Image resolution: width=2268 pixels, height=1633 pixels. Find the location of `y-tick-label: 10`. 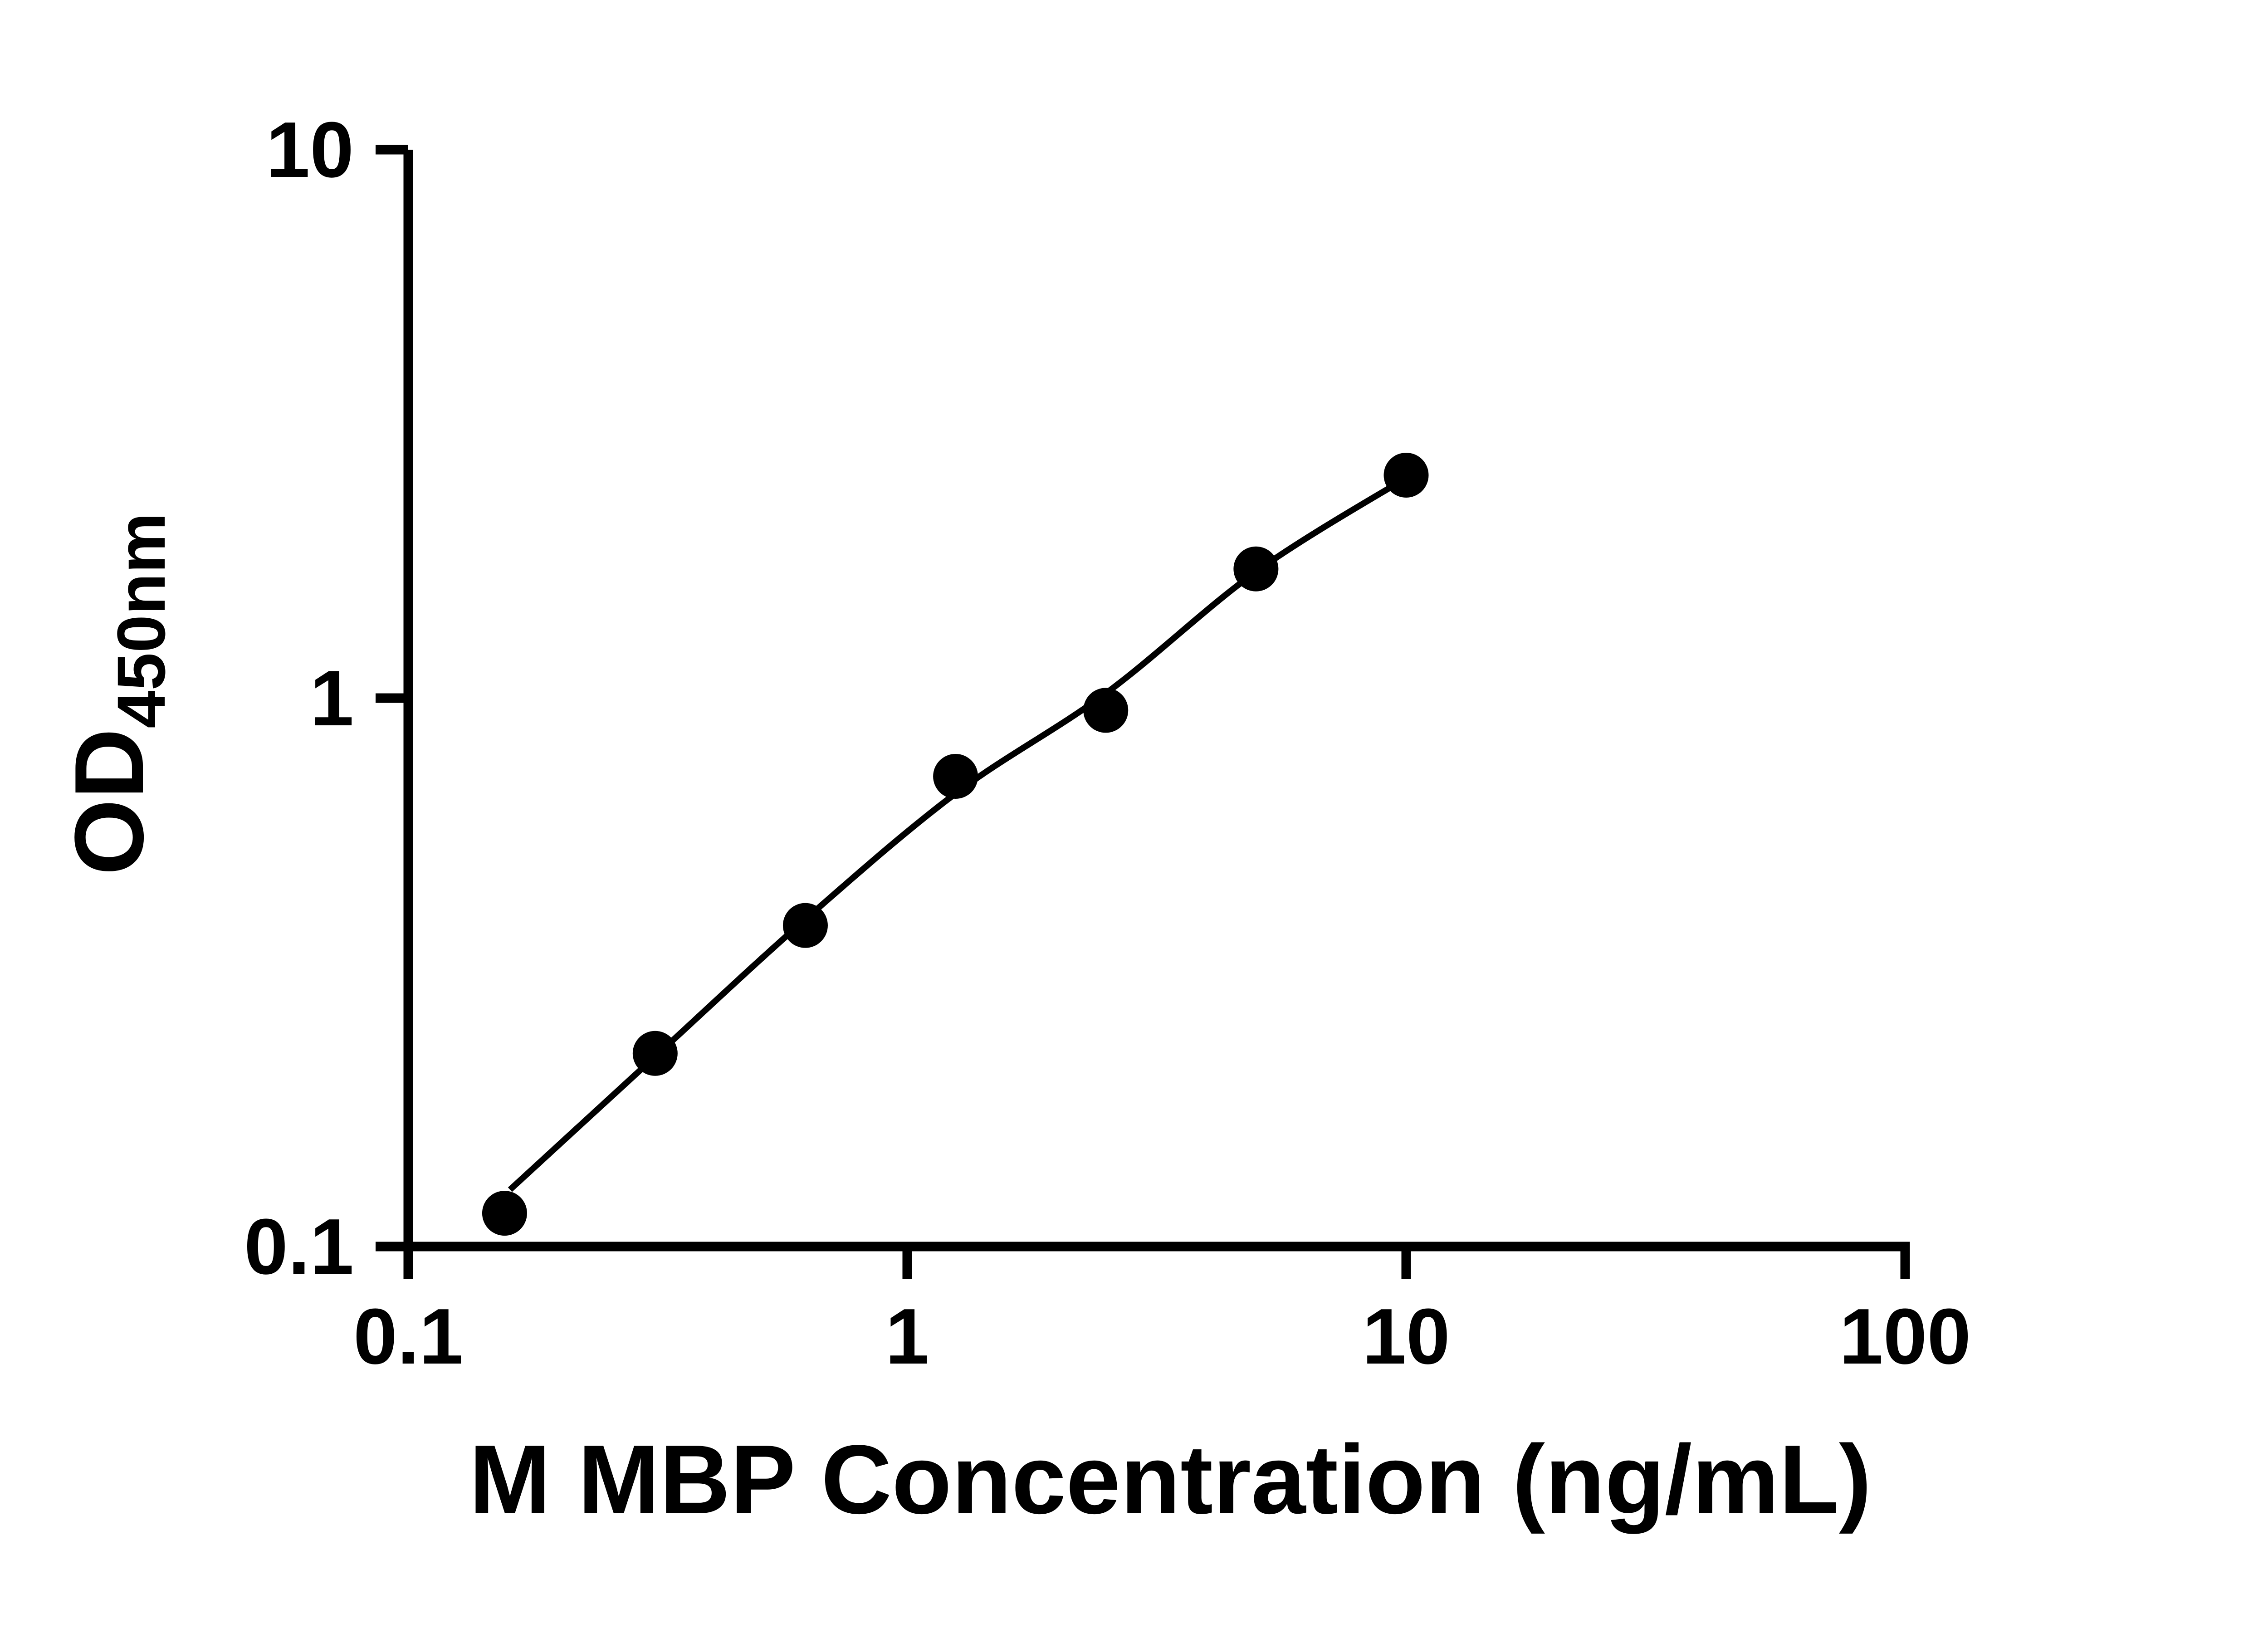

y-tick-label: 10 is located at coordinates (310, 149).